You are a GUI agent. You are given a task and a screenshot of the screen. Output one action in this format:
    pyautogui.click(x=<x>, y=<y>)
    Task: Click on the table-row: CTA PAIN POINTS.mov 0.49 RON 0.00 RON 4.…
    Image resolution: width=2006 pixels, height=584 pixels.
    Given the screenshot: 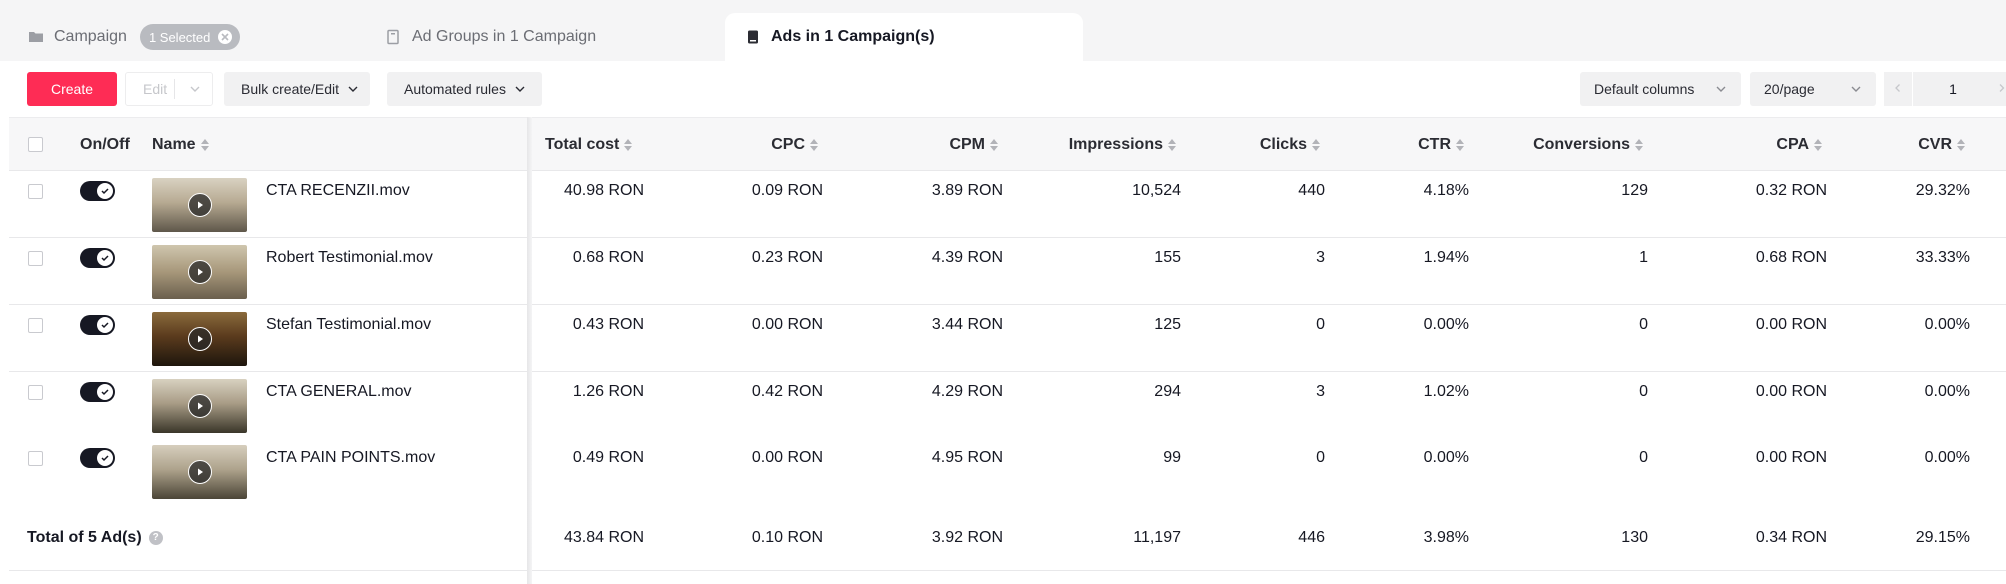 What is the action you would take?
    pyautogui.click(x=1007, y=471)
    